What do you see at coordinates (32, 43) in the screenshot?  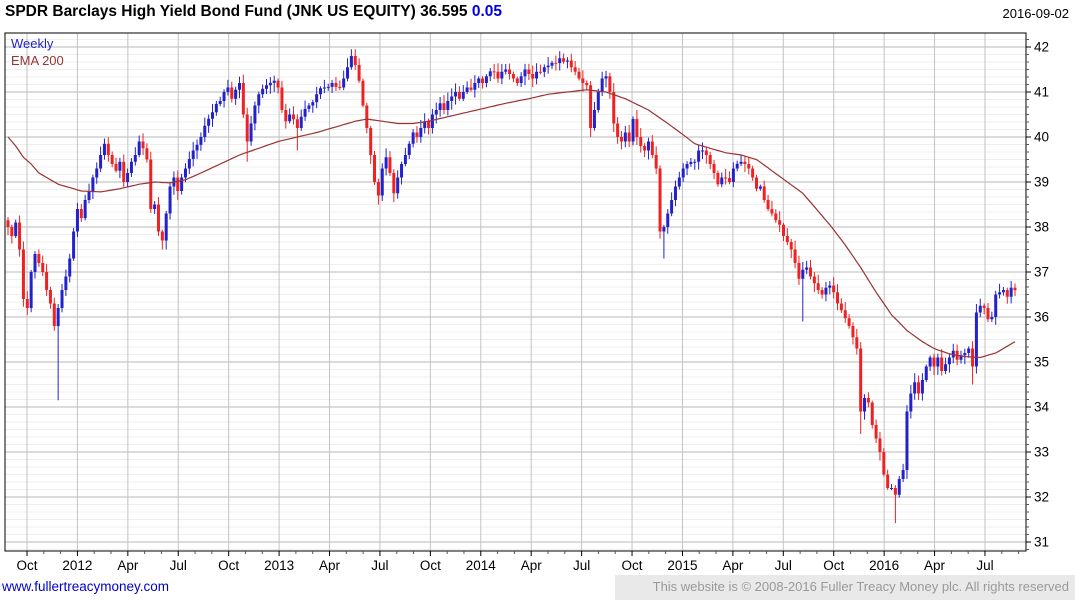 I see `legend-timeframe: Weekly` at bounding box center [32, 43].